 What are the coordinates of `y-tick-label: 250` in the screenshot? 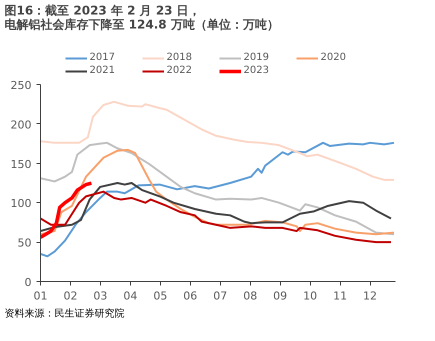 It's located at (21, 85).